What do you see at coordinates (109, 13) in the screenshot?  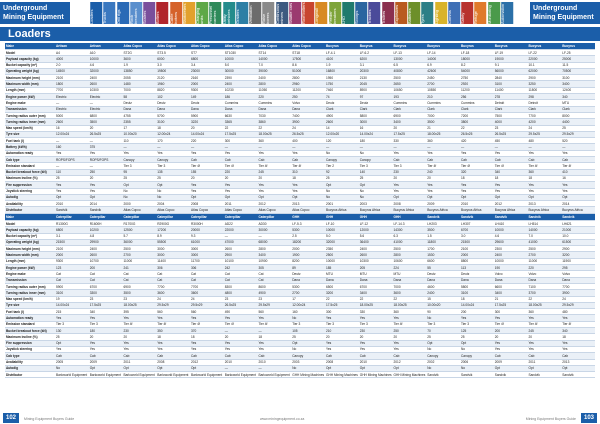 I see `category-tab: Trucks` at bounding box center [109, 13].